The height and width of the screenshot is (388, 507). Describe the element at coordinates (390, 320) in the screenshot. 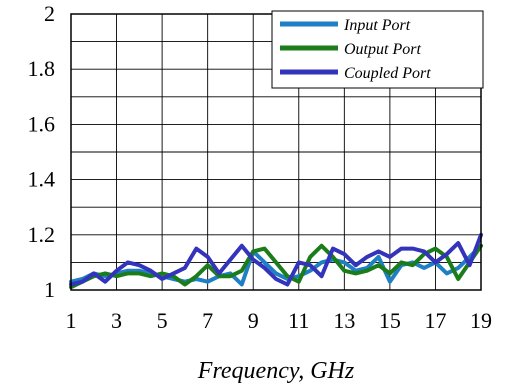

I see `x-tick-label: 15` at that location.